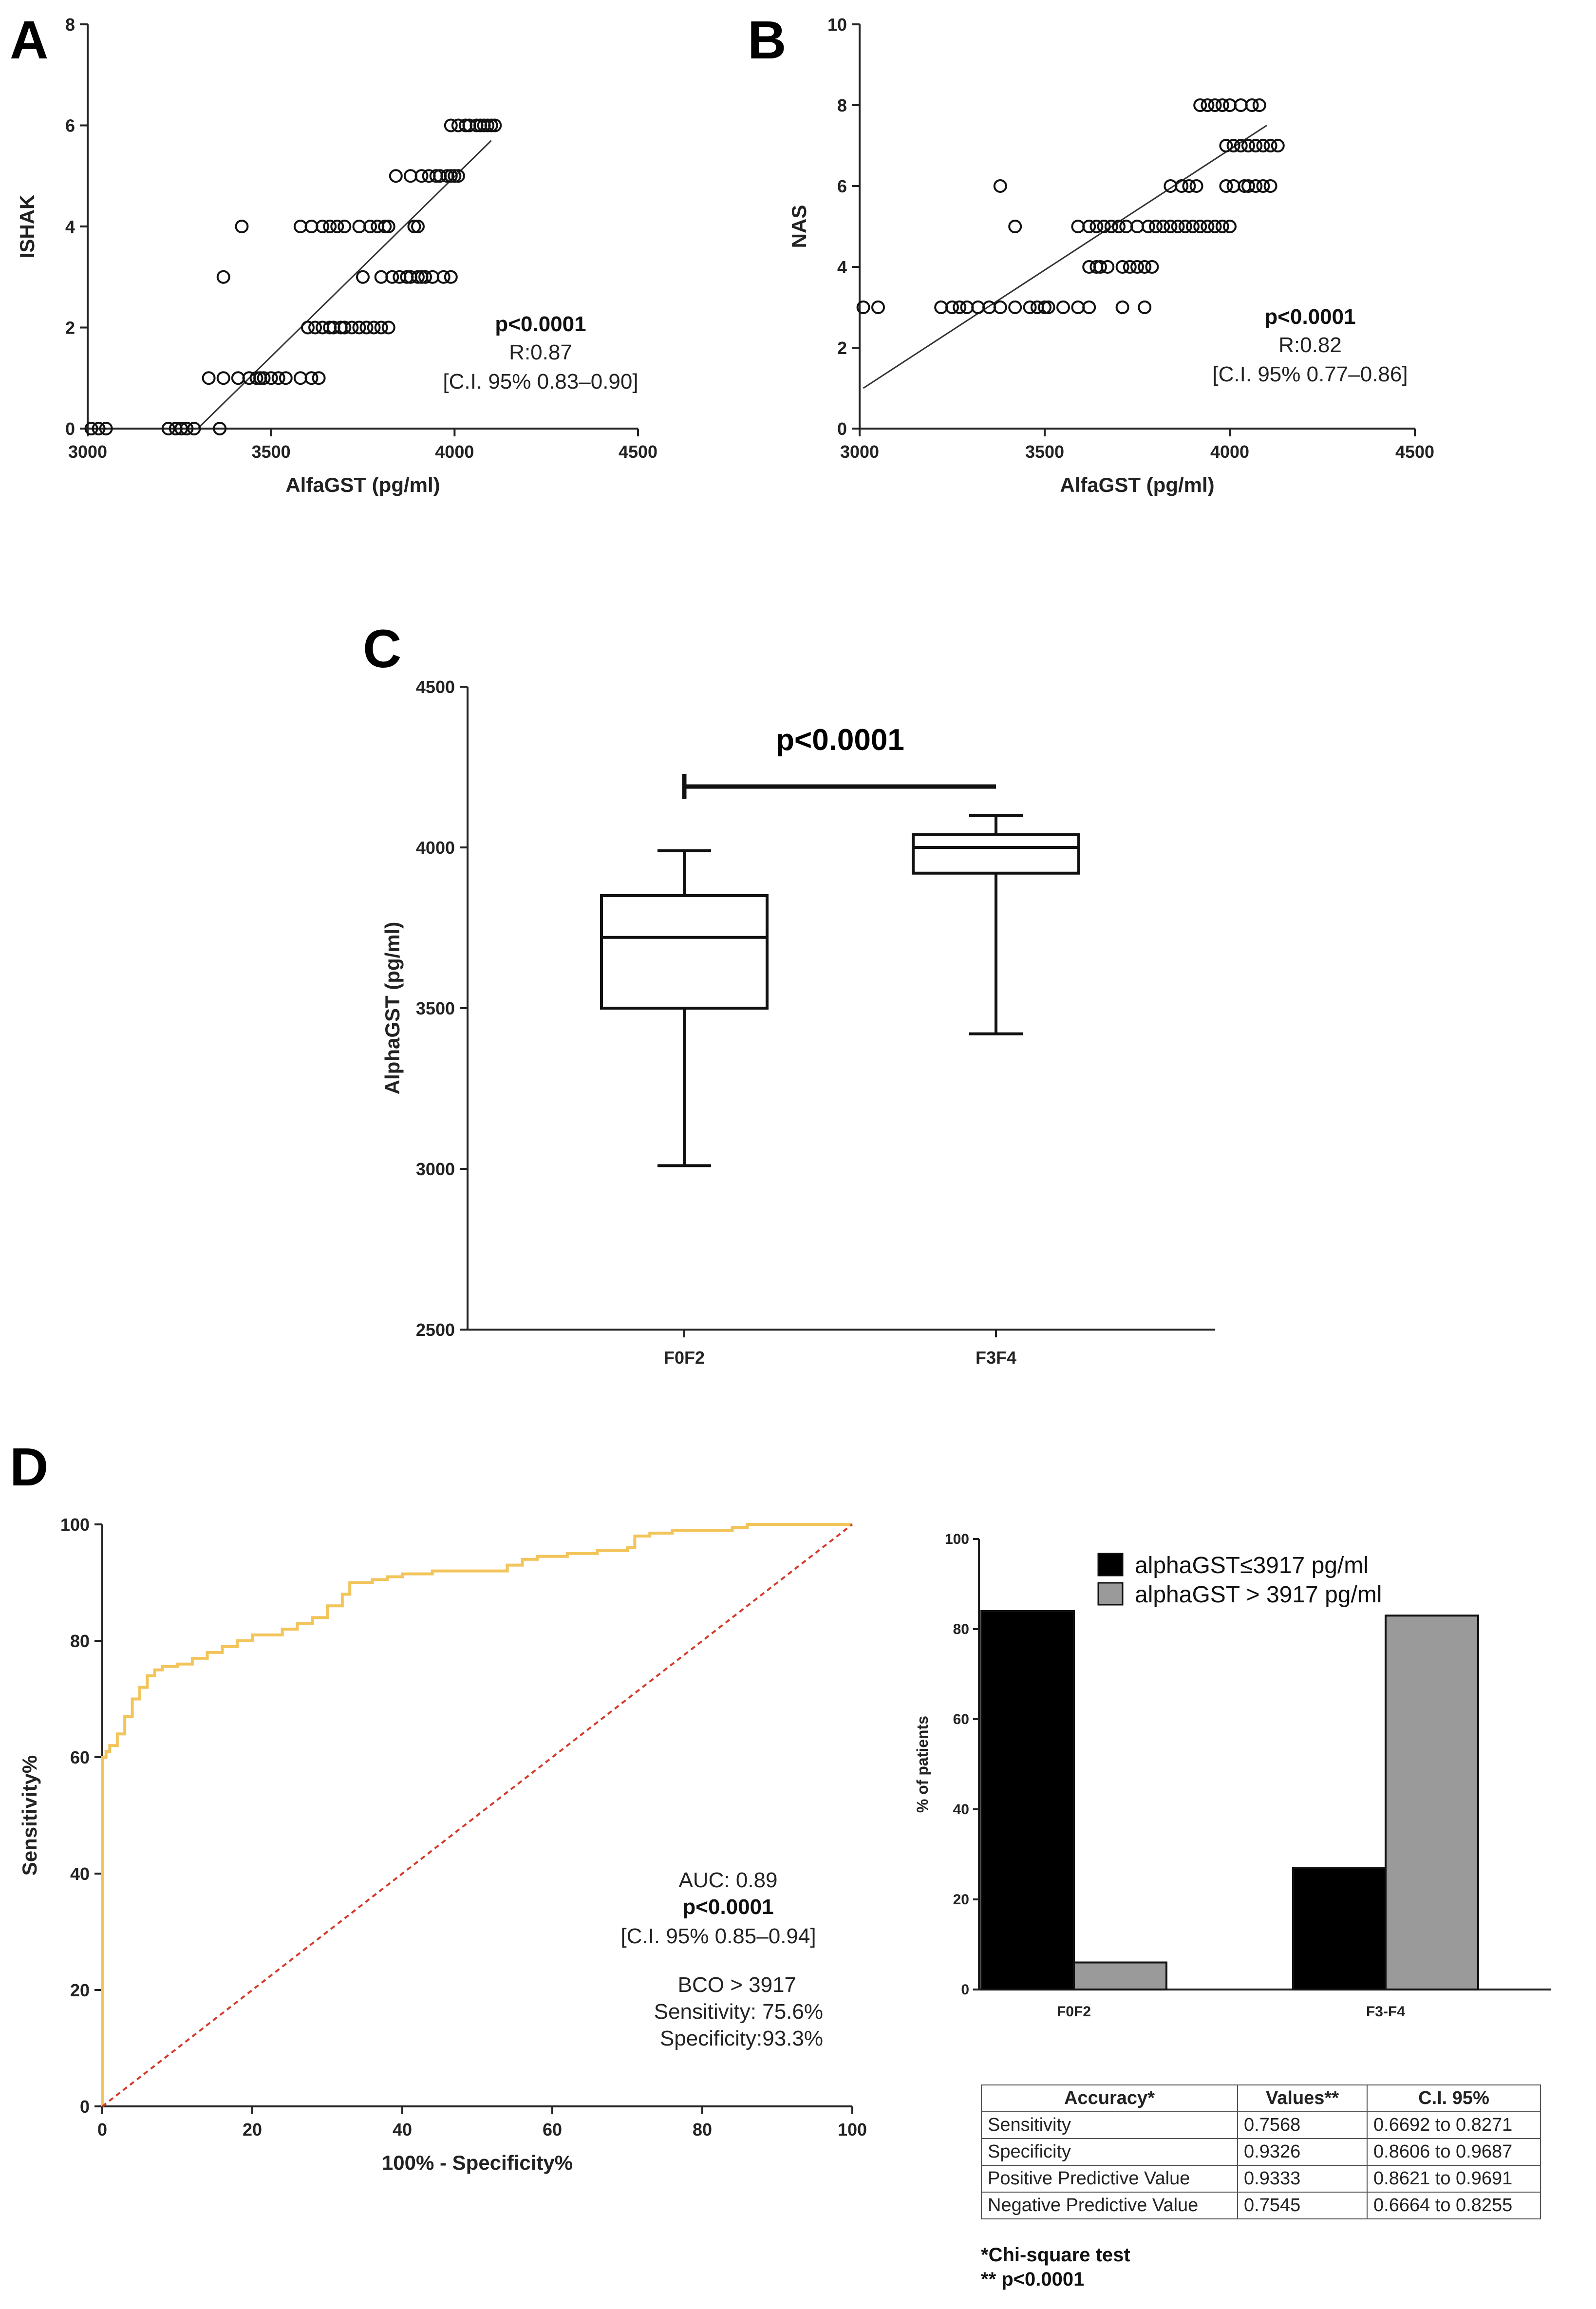 This screenshot has width=1596, height=2309. What do you see at coordinates (767, 40) in the screenshot?
I see `panel-label-b: B` at bounding box center [767, 40].